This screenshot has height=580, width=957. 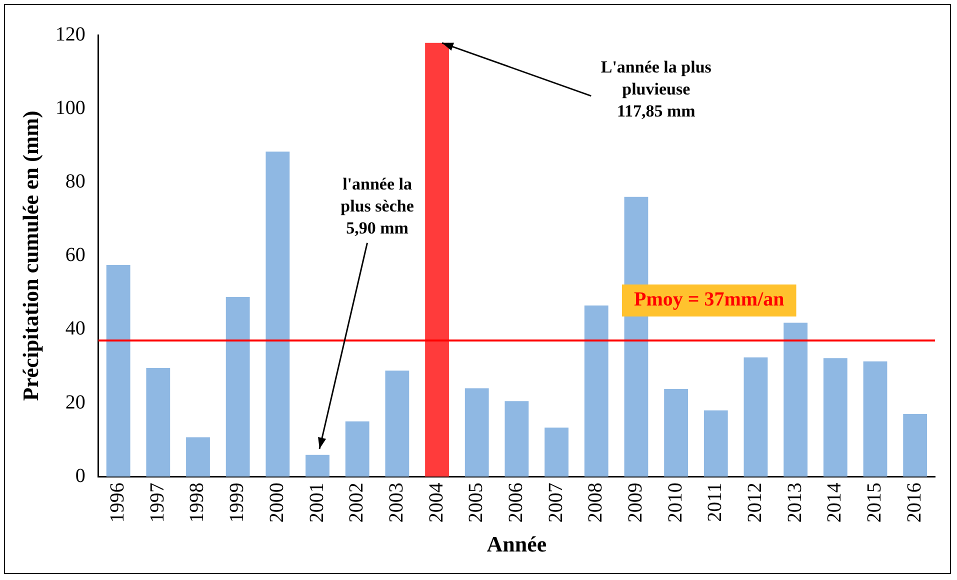 What do you see at coordinates (75, 181) in the screenshot?
I see `y-tick-label: 80` at bounding box center [75, 181].